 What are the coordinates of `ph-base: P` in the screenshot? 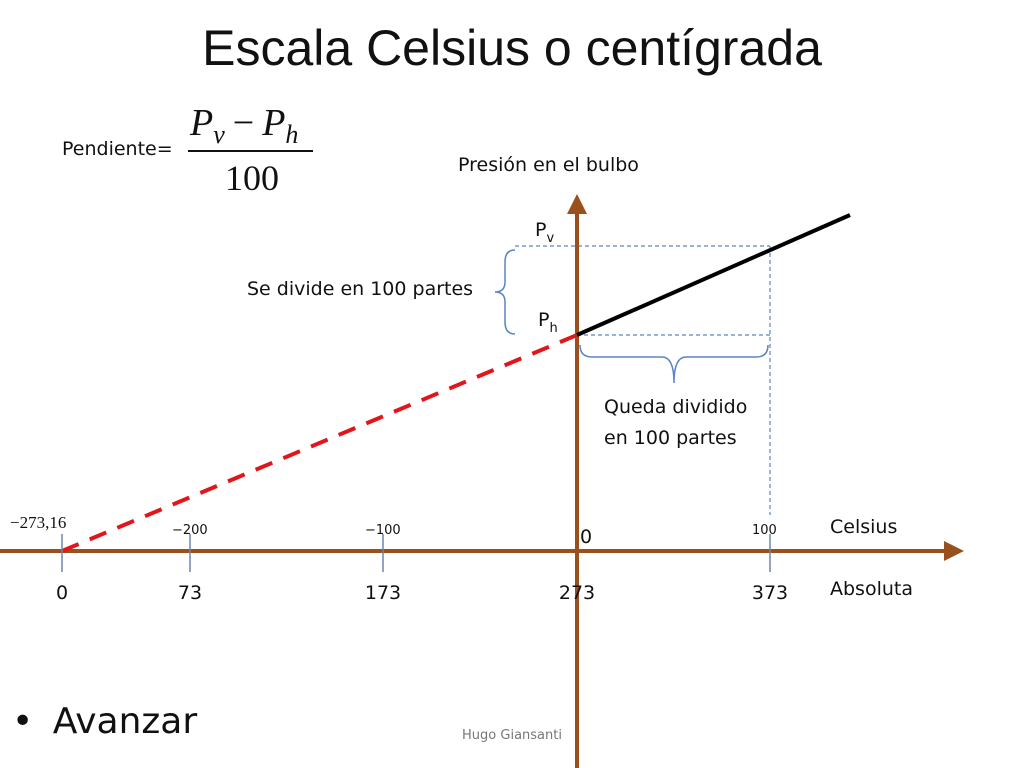 It's located at (543, 320).